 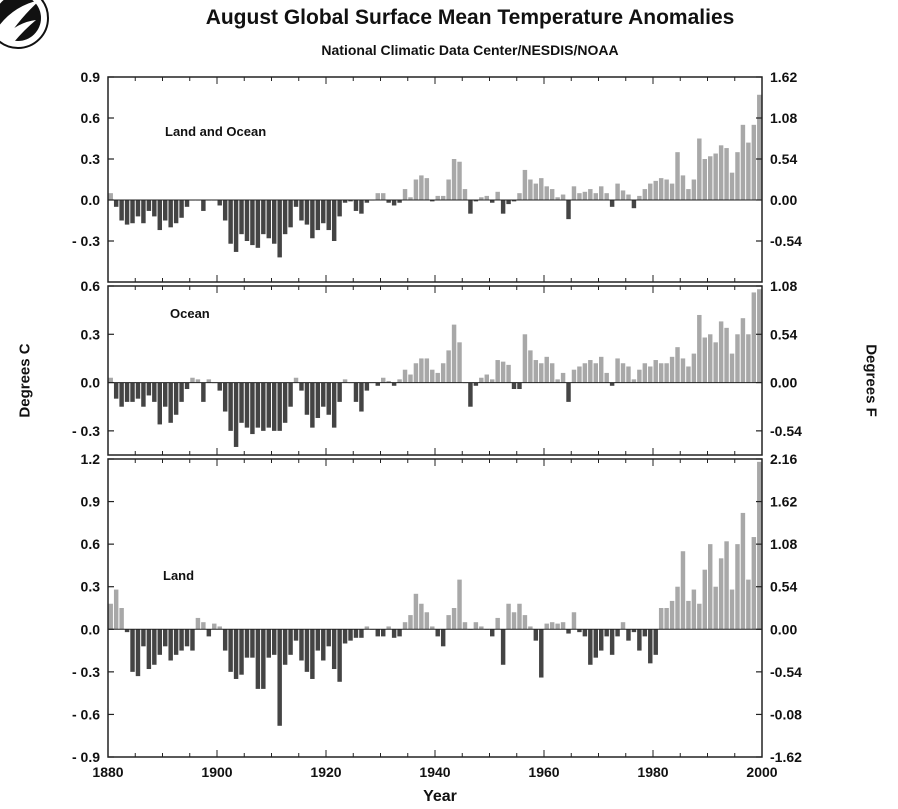 What do you see at coordinates (25, 380) in the screenshot?
I see `y-axis-label-left: Degrees C` at bounding box center [25, 380].